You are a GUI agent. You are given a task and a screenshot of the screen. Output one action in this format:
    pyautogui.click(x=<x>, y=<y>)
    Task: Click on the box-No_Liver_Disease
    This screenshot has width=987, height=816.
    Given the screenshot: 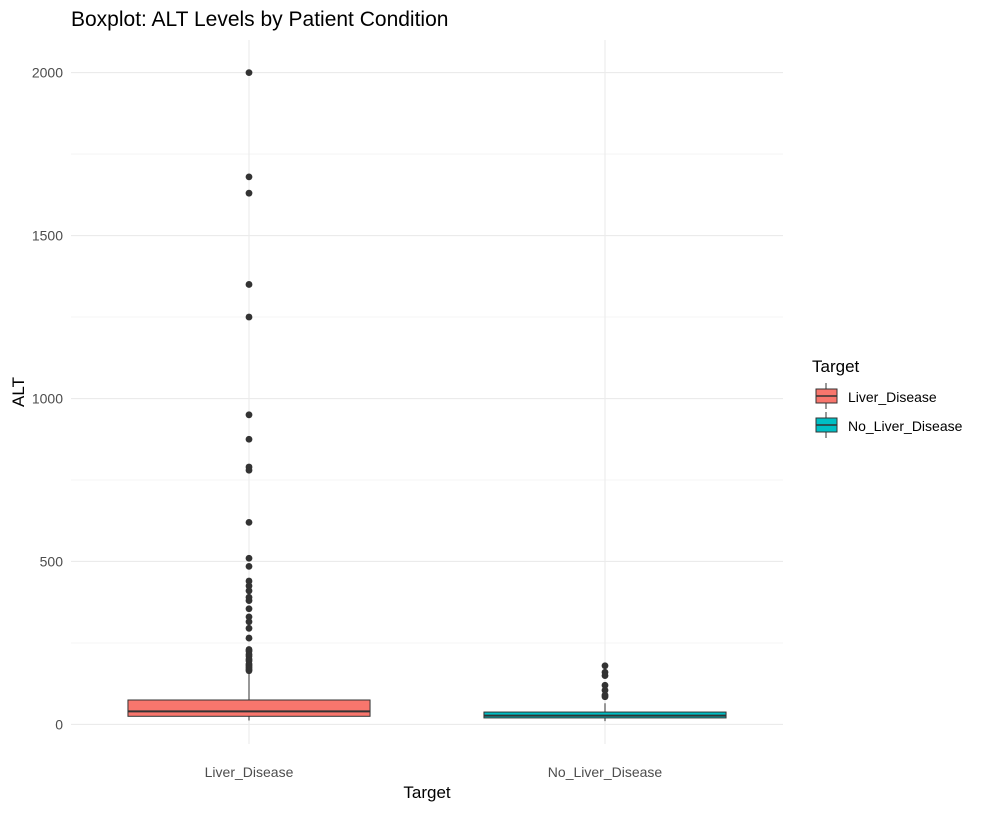 What is the action you would take?
    pyautogui.click(x=605, y=692)
    